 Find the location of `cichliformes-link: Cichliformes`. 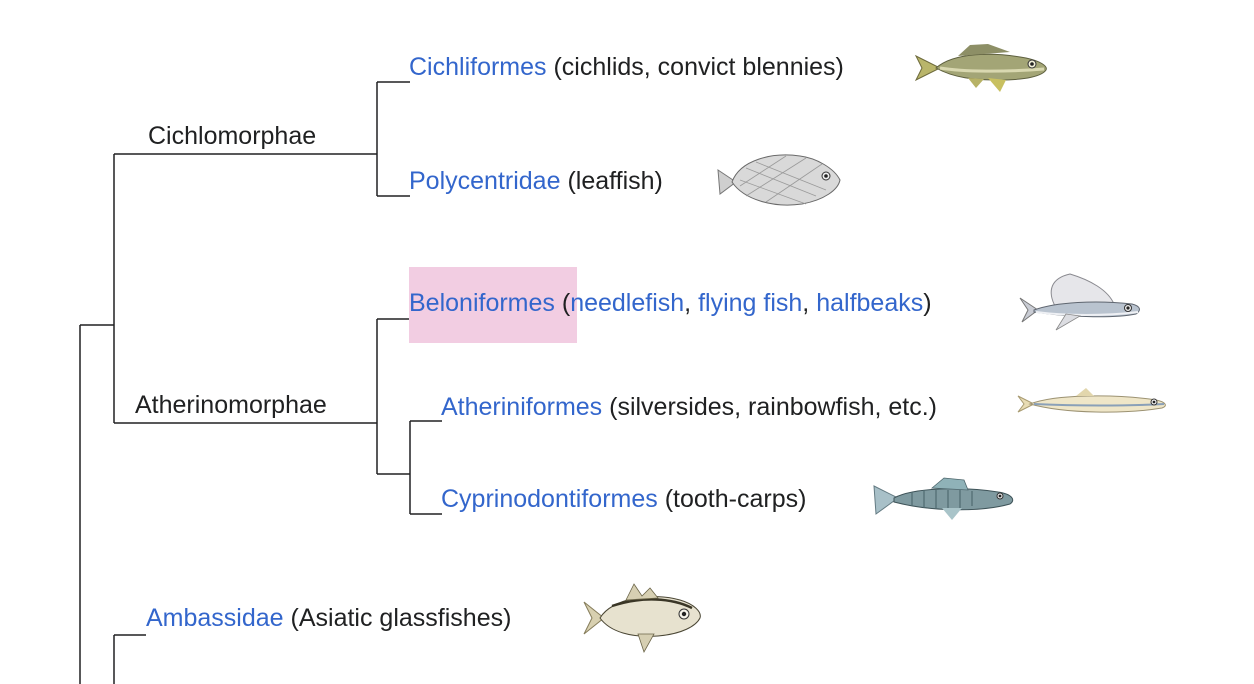

cichliformes-link: Cichliformes is located at coordinates (478, 67).